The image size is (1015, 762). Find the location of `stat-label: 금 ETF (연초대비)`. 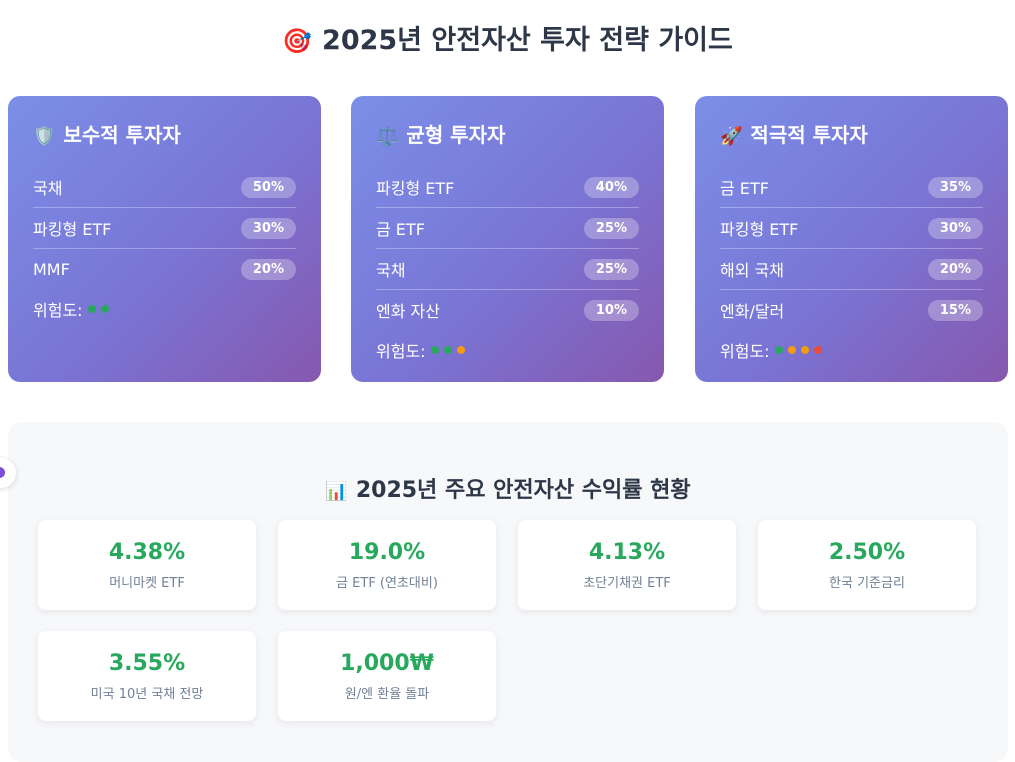

stat-label: 금 ETF (연초대비) is located at coordinates (387, 583).